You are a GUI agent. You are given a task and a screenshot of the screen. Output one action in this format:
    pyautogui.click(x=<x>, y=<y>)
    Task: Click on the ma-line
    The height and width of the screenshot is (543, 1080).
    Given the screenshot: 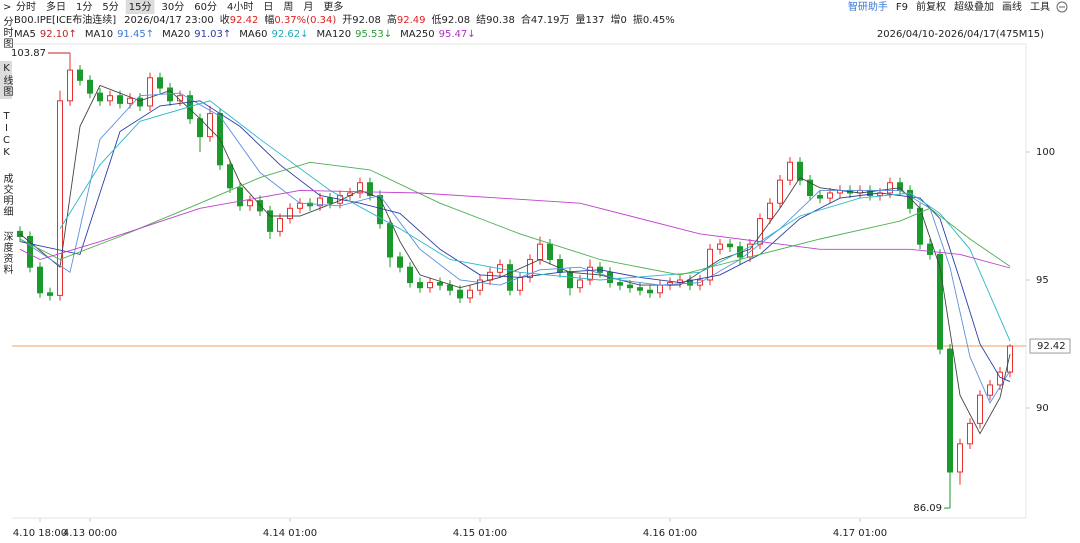 What is the action you would take?
    pyautogui.click(x=515, y=229)
    